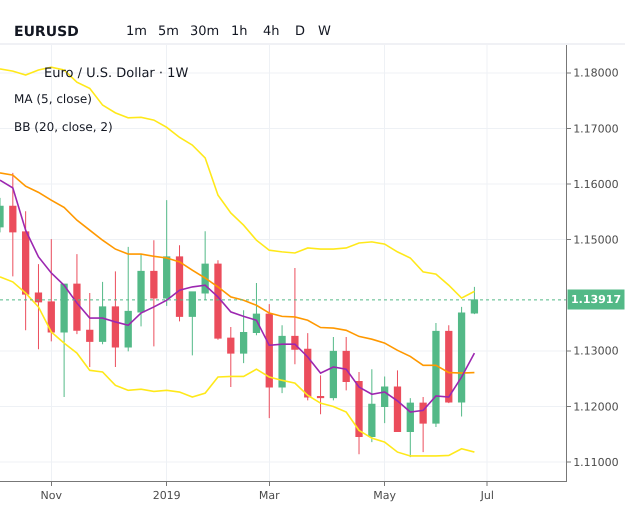 The width and height of the screenshot is (625, 510). I want to click on x-tick-label: May, so click(385, 495).